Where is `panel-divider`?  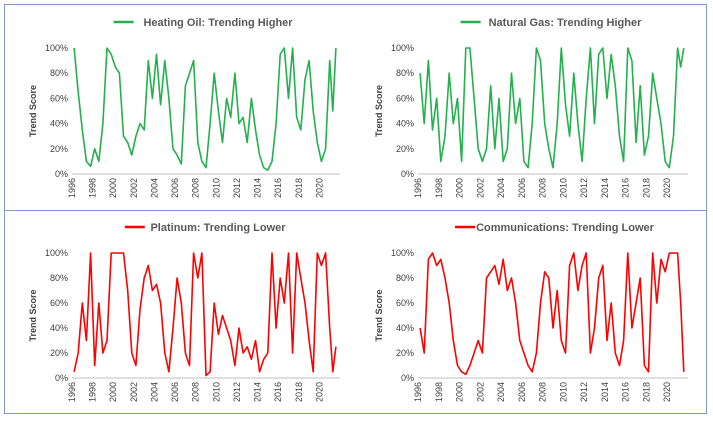 panel-divider is located at coordinates (355, 210).